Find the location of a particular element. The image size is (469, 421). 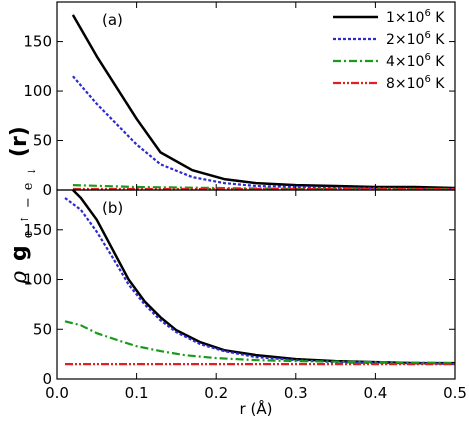

legend-label-3: 4×106 K is located at coordinates (415, 61).